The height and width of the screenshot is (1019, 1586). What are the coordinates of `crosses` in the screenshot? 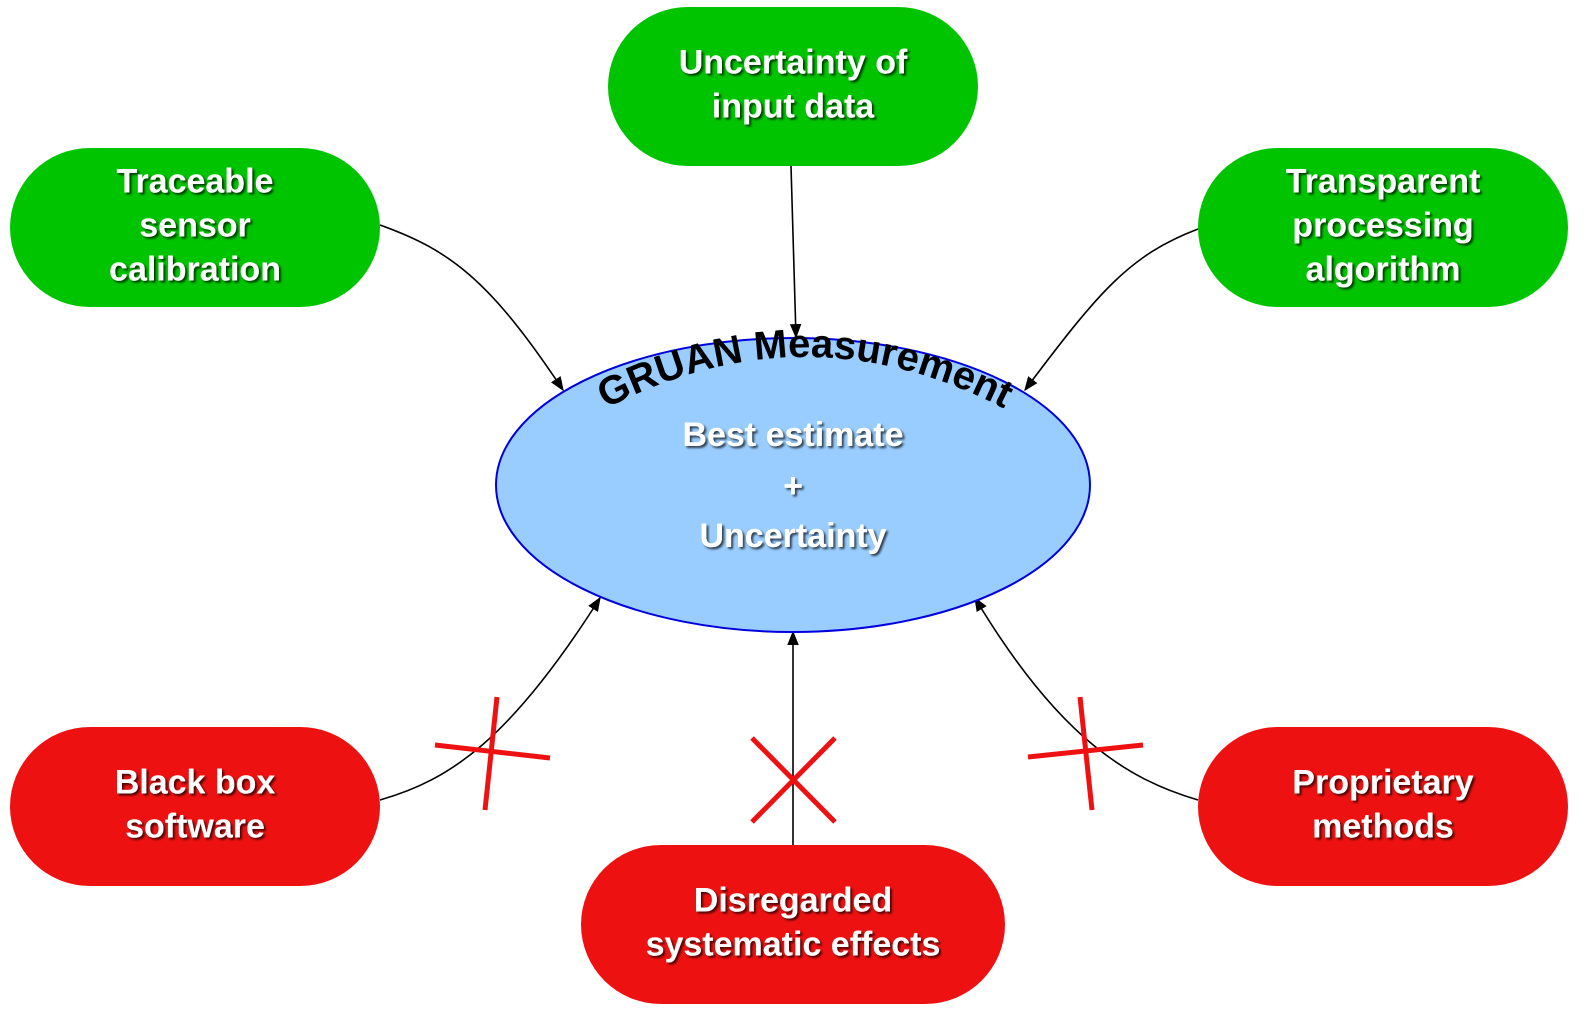 It's located at (789, 760).